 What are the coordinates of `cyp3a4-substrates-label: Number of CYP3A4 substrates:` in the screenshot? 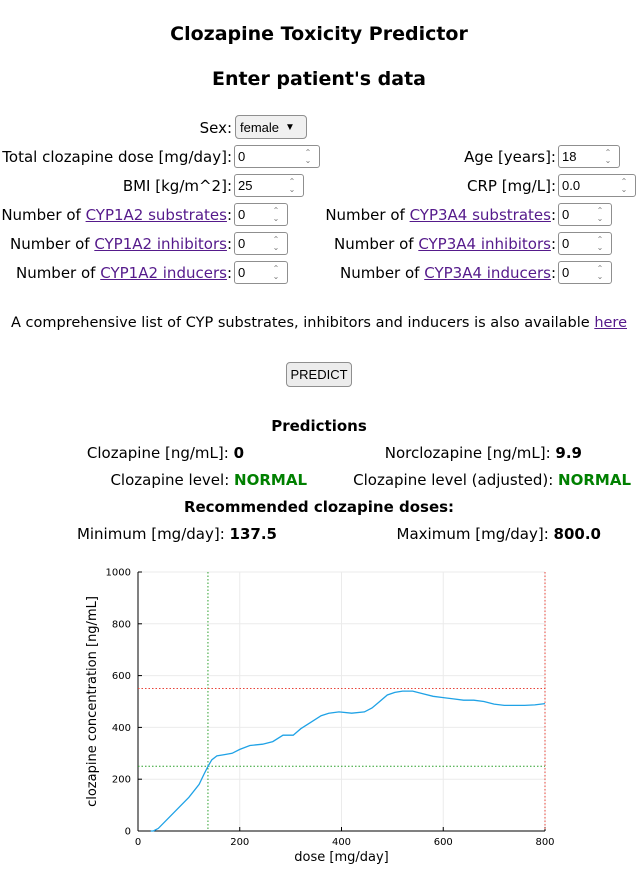 It's located at (440, 215).